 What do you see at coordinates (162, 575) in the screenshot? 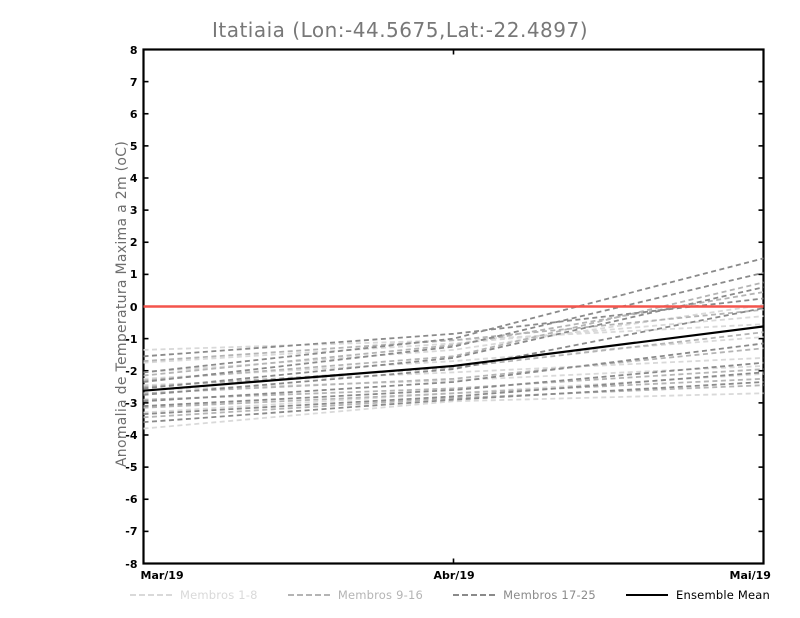
I see `x-tick-label: Mar/19` at bounding box center [162, 575].